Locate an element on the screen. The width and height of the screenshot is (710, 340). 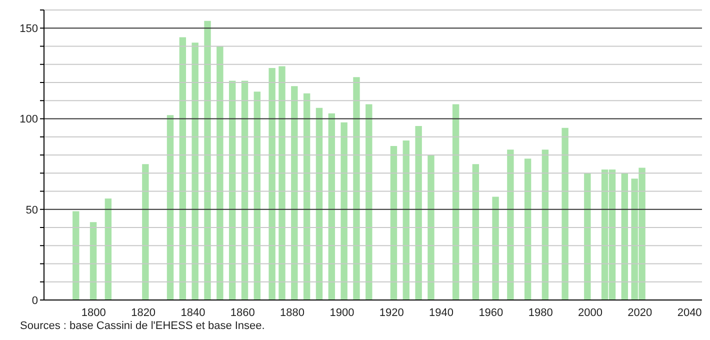
y-tick-label: 50 is located at coordinates (32, 210).